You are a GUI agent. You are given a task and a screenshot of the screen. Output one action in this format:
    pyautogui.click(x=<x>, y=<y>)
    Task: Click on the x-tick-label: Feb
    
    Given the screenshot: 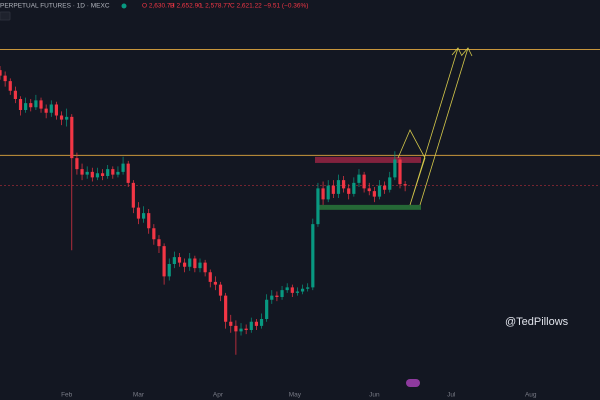 What is the action you would take?
    pyautogui.click(x=67, y=395)
    